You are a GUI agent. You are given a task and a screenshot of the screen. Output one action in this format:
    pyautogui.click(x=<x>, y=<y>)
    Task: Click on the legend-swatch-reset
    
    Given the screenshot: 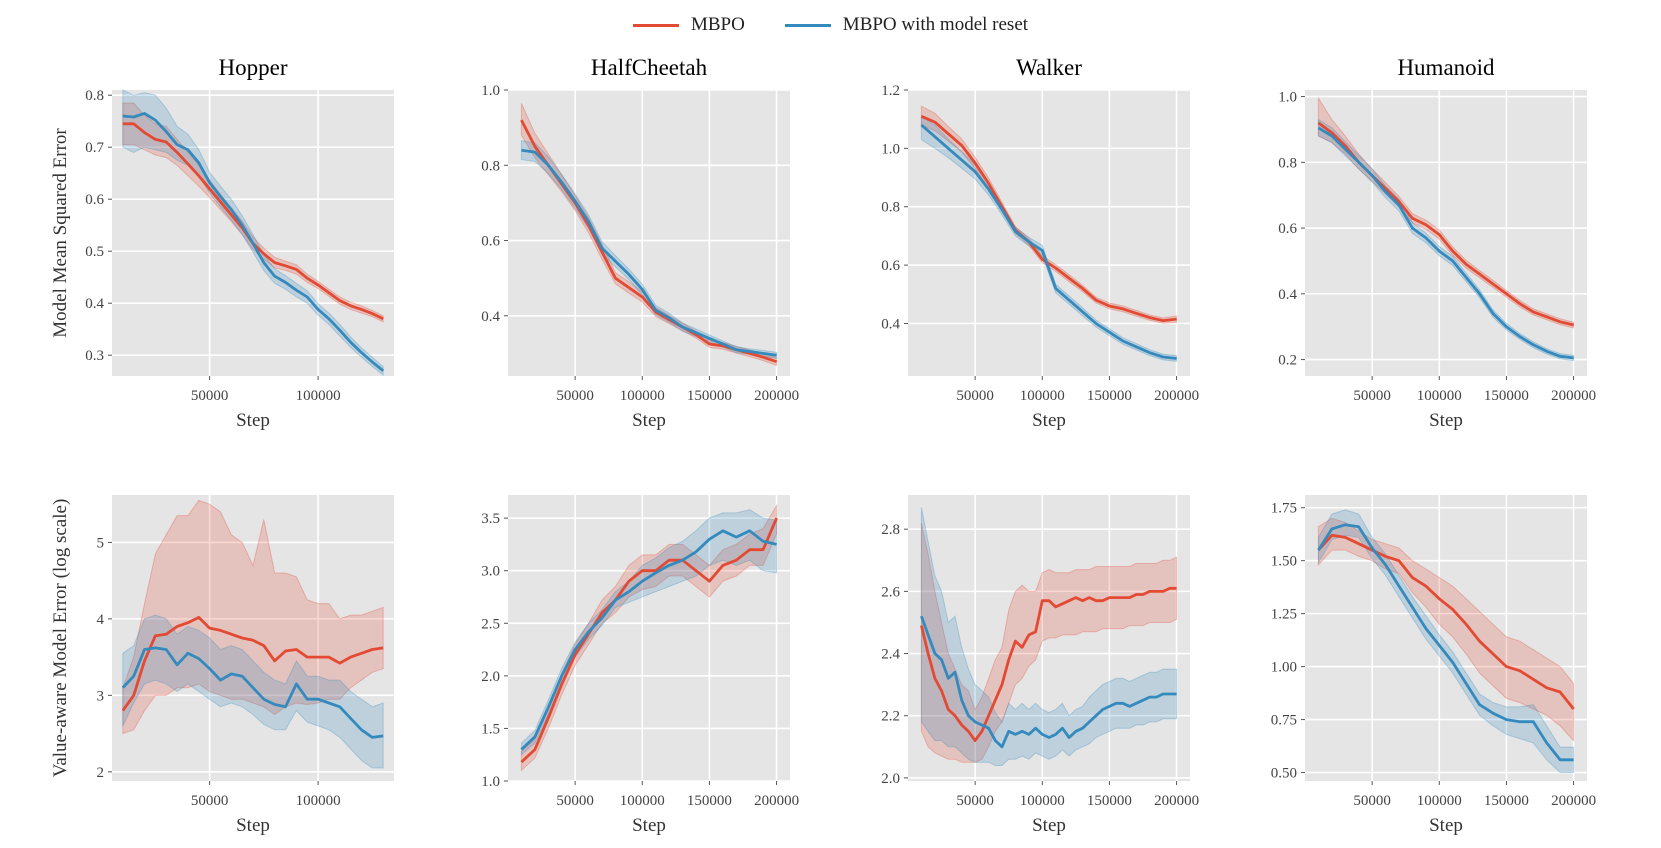 What is the action you would take?
    pyautogui.click(x=807, y=25)
    